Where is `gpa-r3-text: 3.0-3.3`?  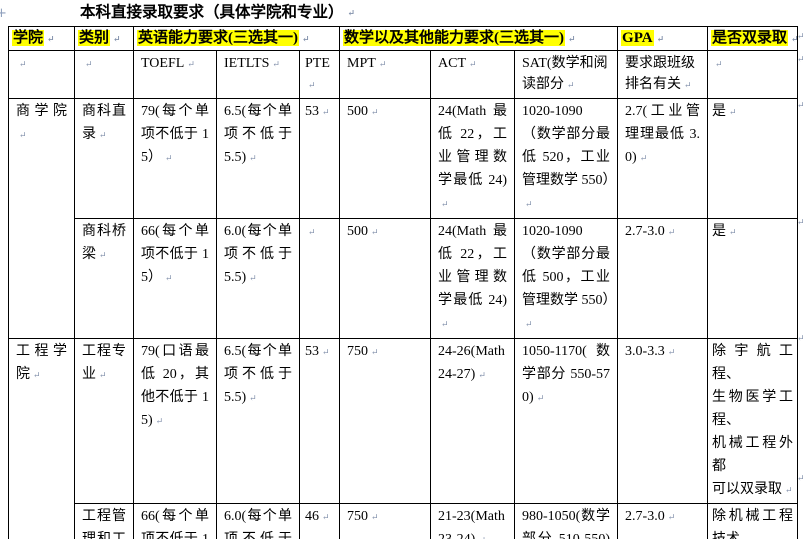
gpa-r3-text: 3.0-3.3 is located at coordinates (645, 351).